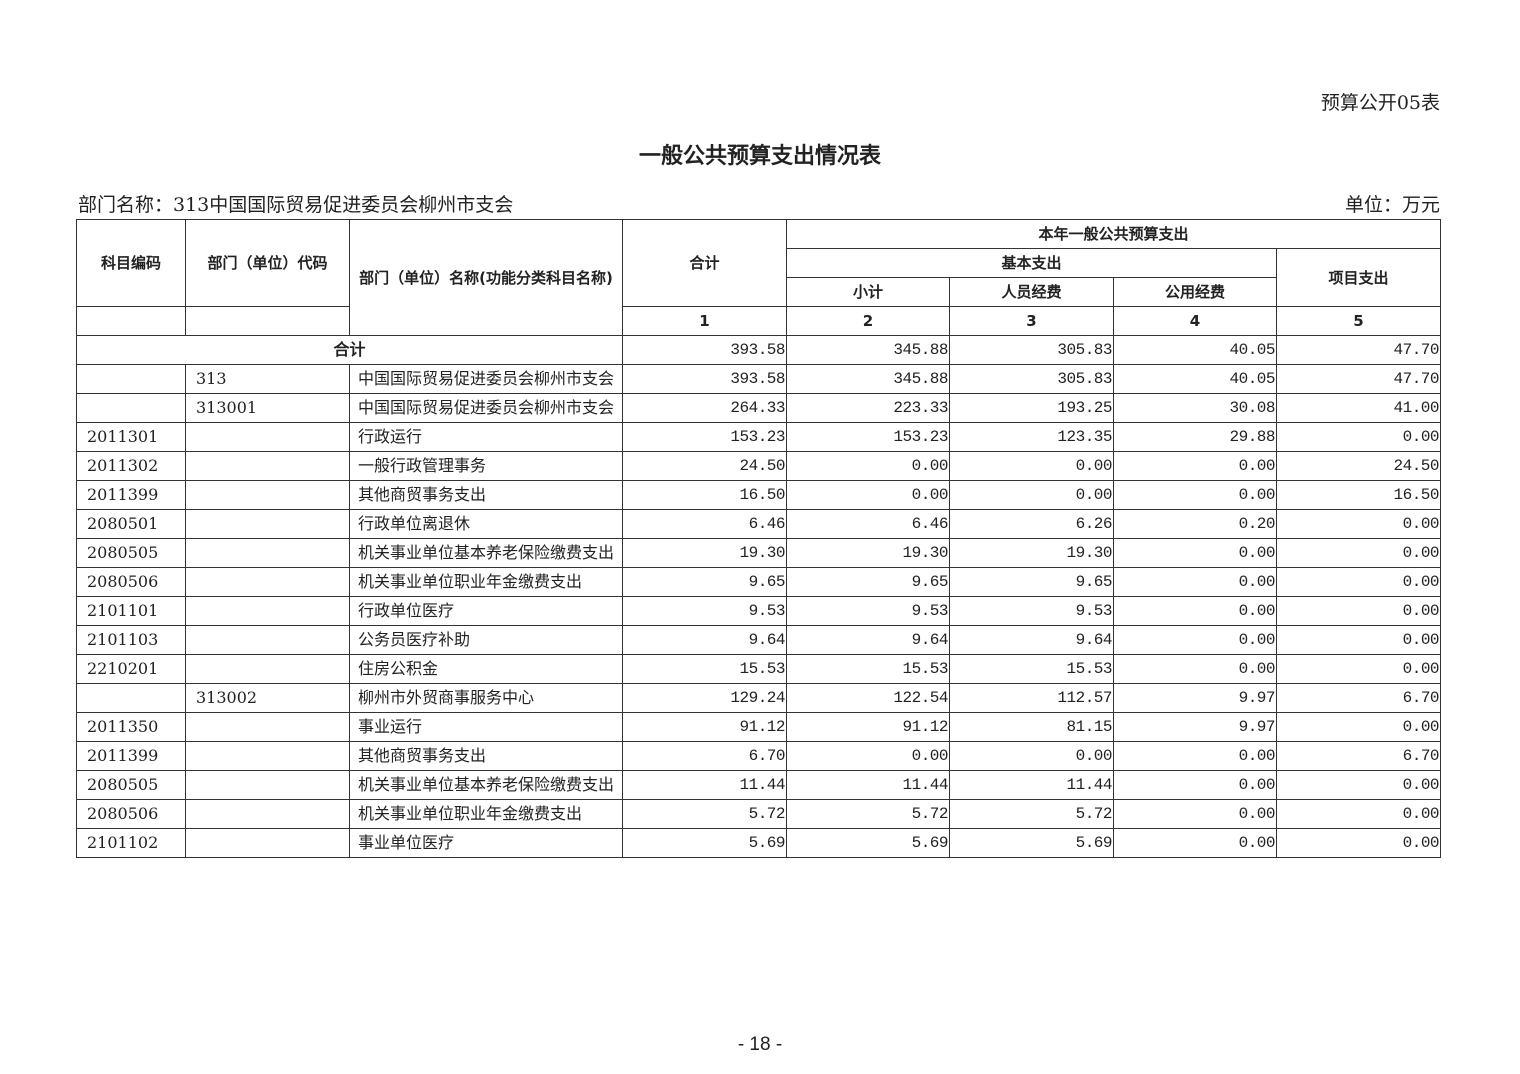 This screenshot has height=1074, width=1520. What do you see at coordinates (1031, 321) in the screenshot?
I see `col-num: 3` at bounding box center [1031, 321].